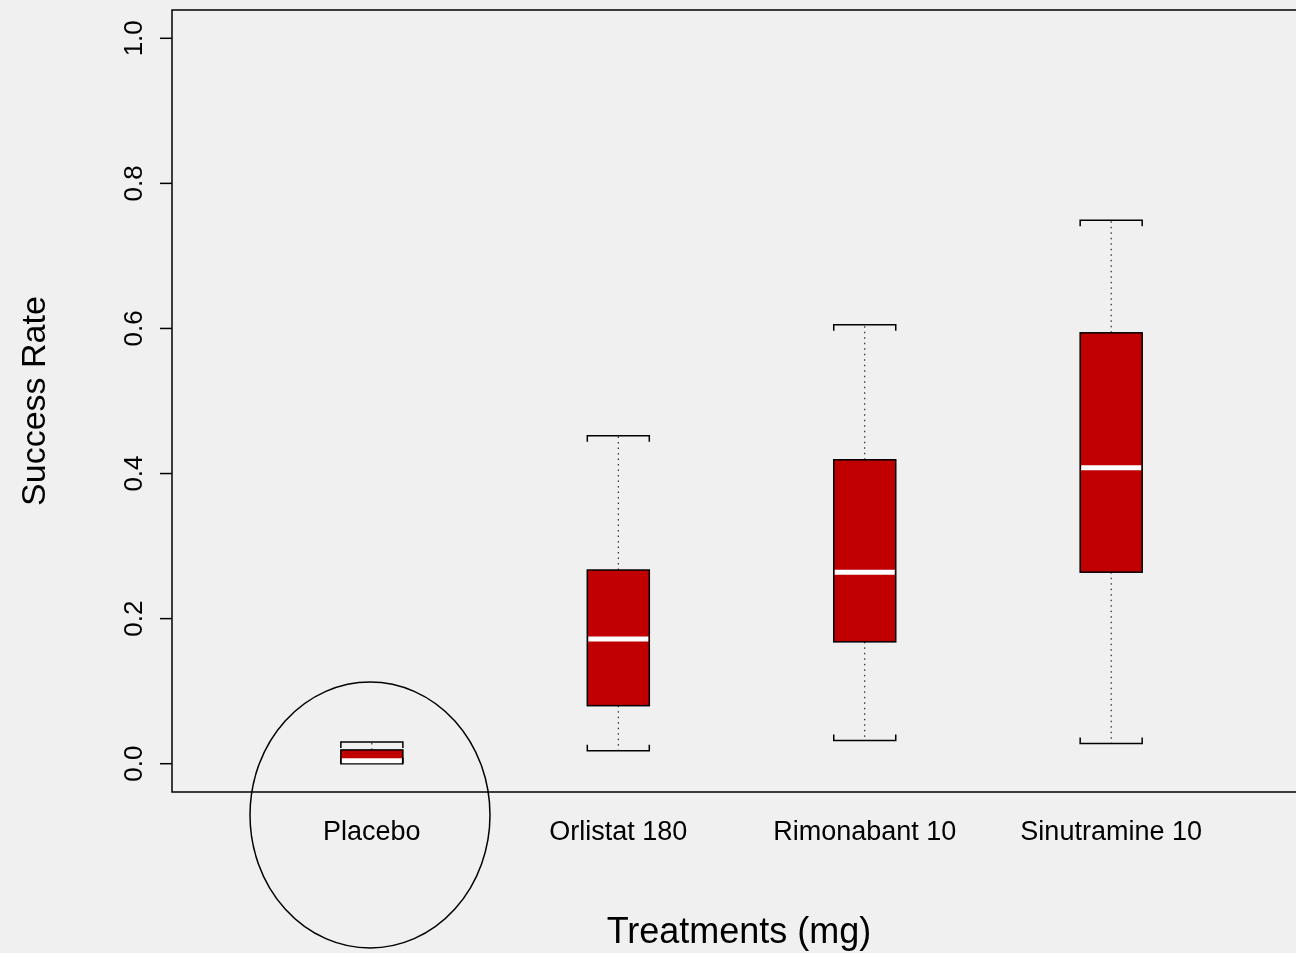  What do you see at coordinates (133, 183) in the screenshot?
I see `y-tick-label: 0.8` at bounding box center [133, 183].